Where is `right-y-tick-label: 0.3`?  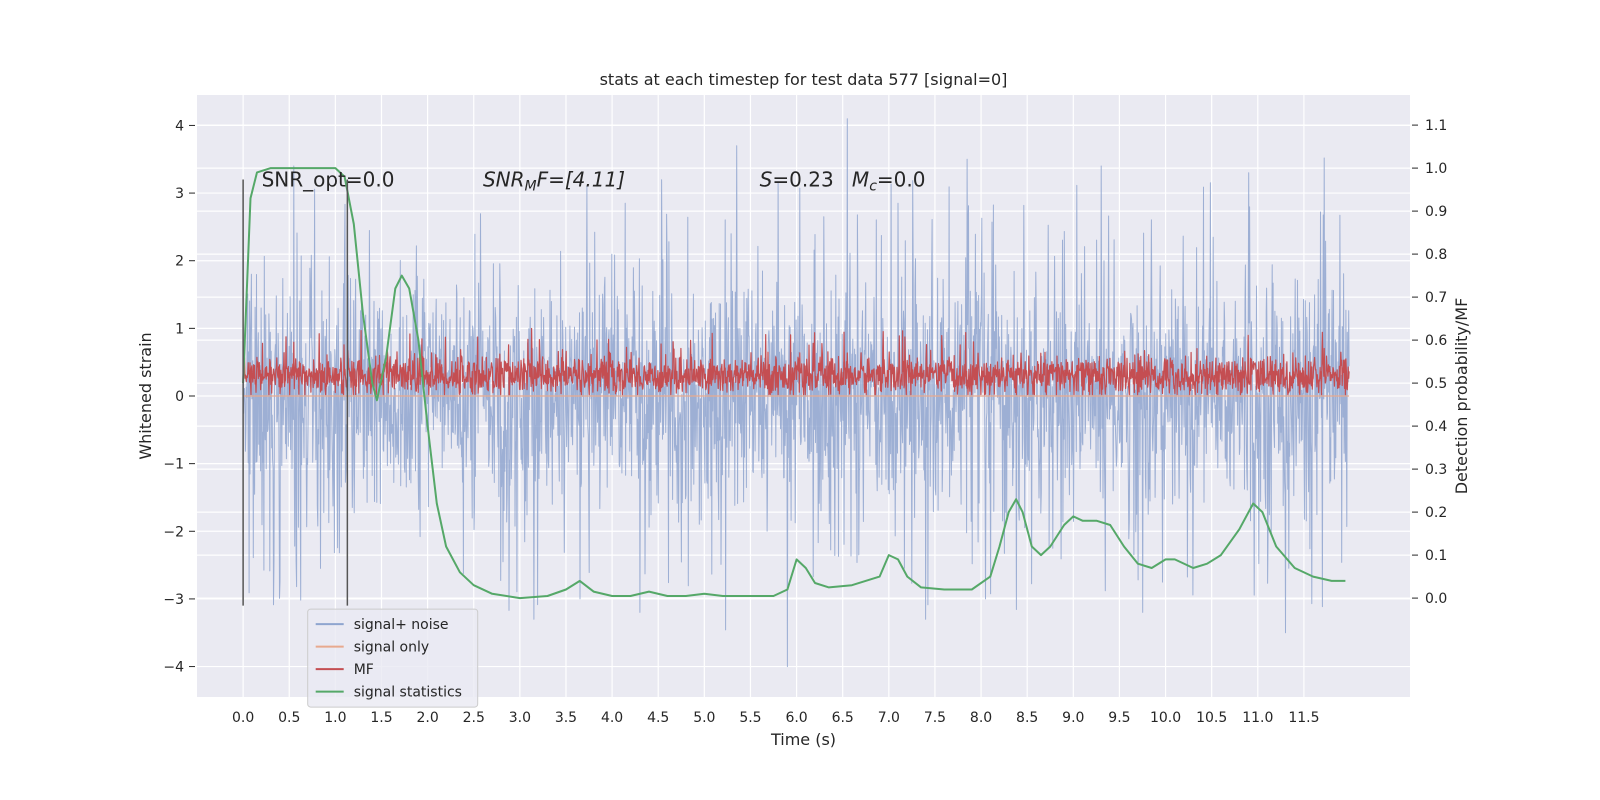 right-y-tick-label: 0.3 is located at coordinates (1436, 470).